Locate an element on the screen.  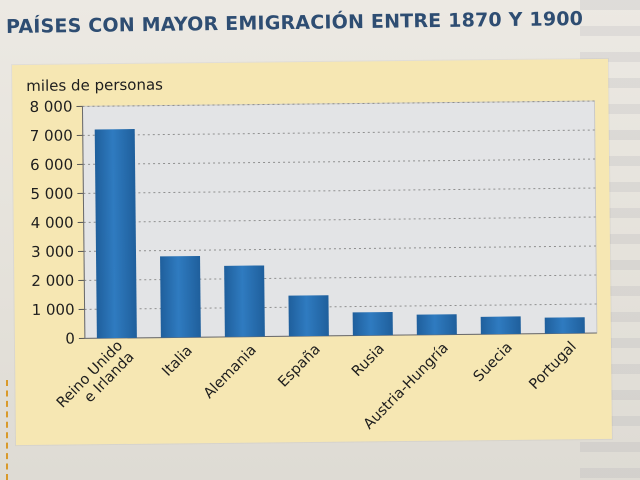
x-category-label: Alemania is located at coordinates (230, 372).